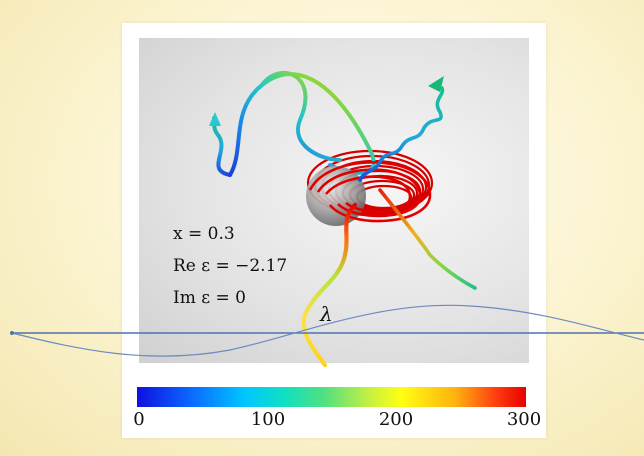 The image size is (644, 456). I want to click on colorbar-tick-0: 0, so click(139, 419).